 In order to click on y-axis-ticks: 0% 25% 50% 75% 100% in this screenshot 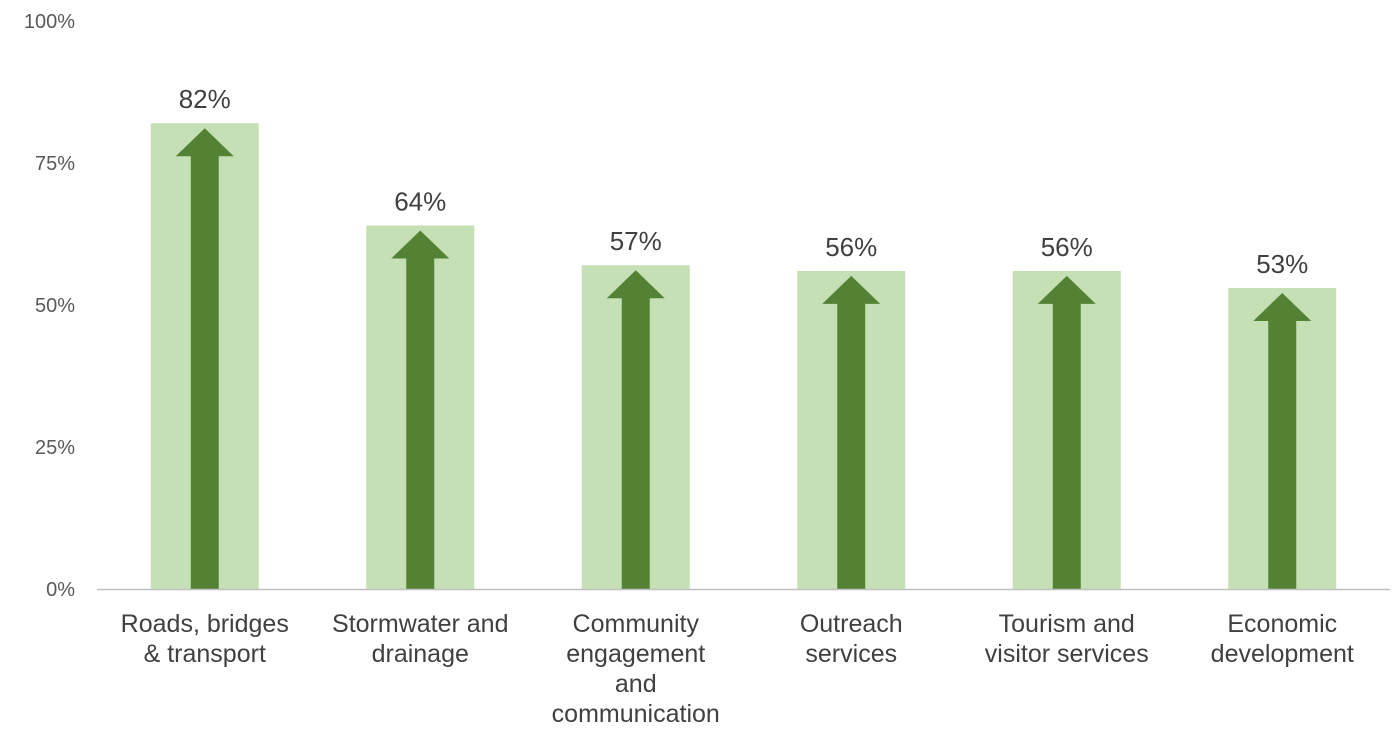, I will do `click(49, 306)`.